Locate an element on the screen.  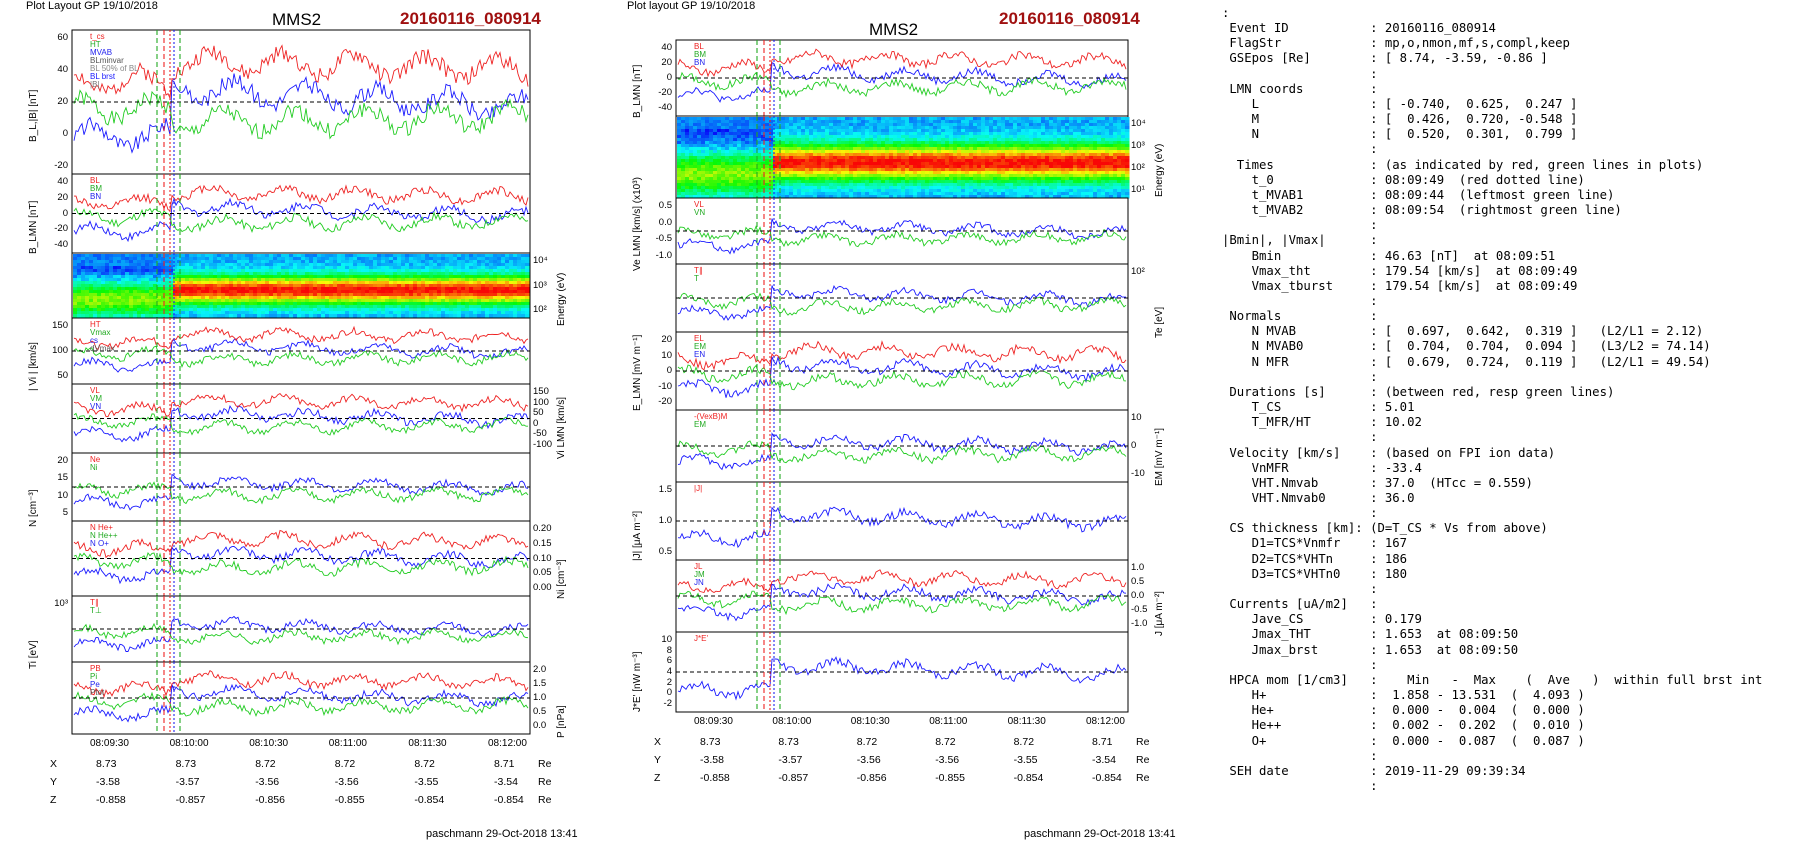
y-tick-label: 100 is located at coordinates (60, 350).